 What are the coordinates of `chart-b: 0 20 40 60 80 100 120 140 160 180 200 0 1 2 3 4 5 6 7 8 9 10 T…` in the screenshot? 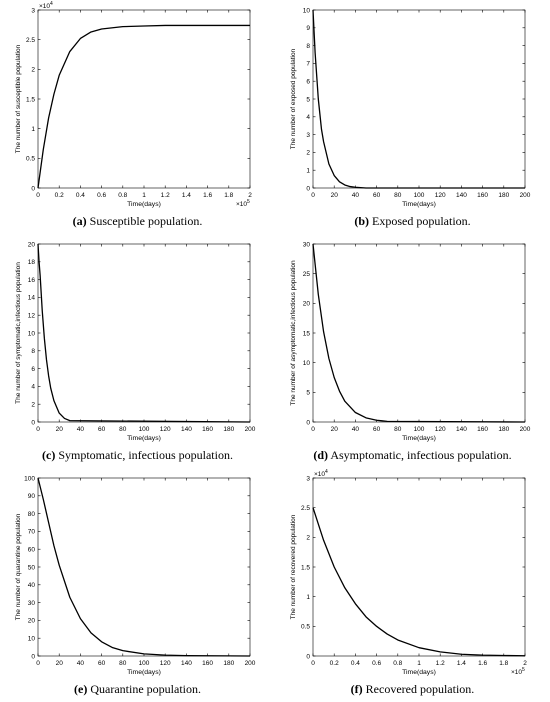 It's located at (410, 107).